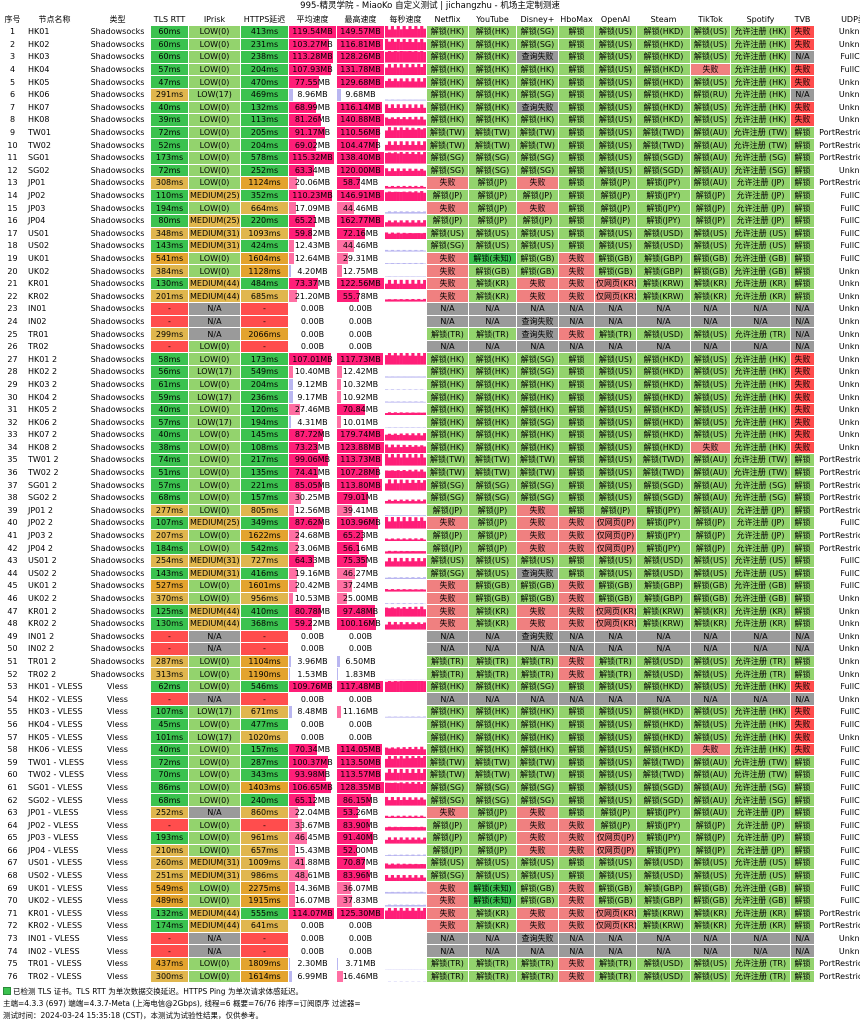 This screenshot has height=1024, width=860. What do you see at coordinates (214, 661) in the screenshot?
I see `ip-risk: LOW(0)` at bounding box center [214, 661].